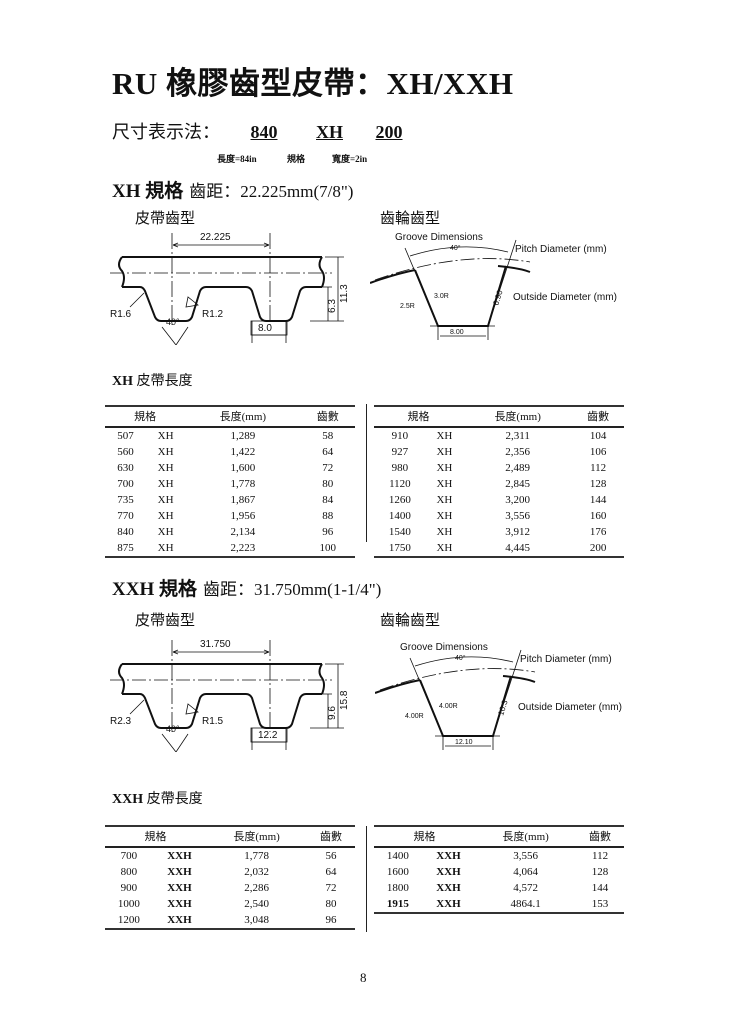 Image resolution: width=730 pixels, height=1032 pixels. I want to click on pitch-dimension-arrow, so click(221, 245).